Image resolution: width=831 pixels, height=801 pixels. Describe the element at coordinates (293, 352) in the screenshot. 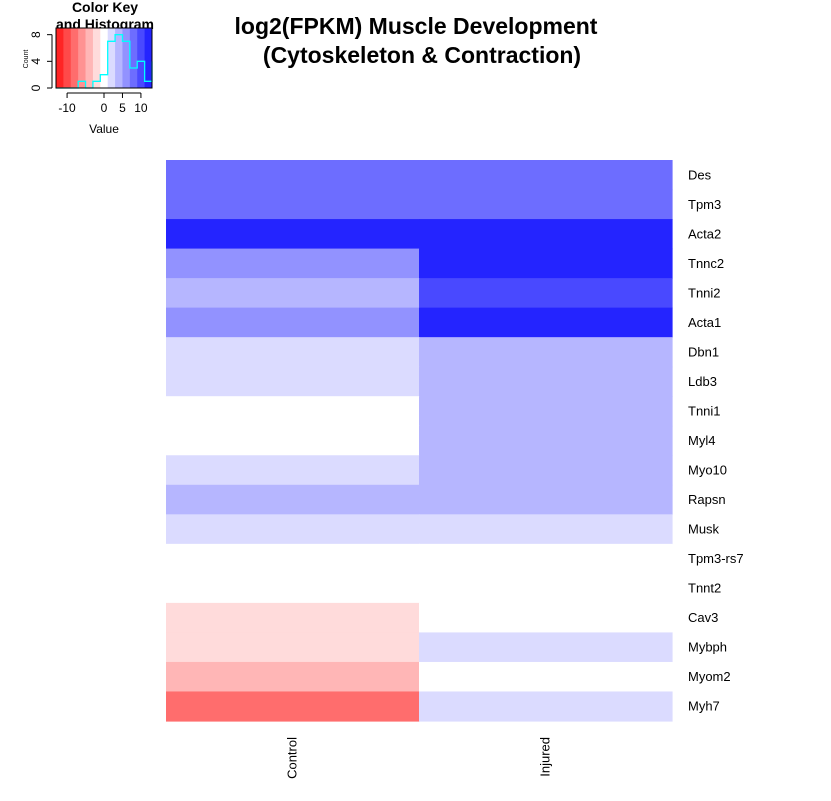

I see `heatmap-cell-Dbn1-Control` at that location.